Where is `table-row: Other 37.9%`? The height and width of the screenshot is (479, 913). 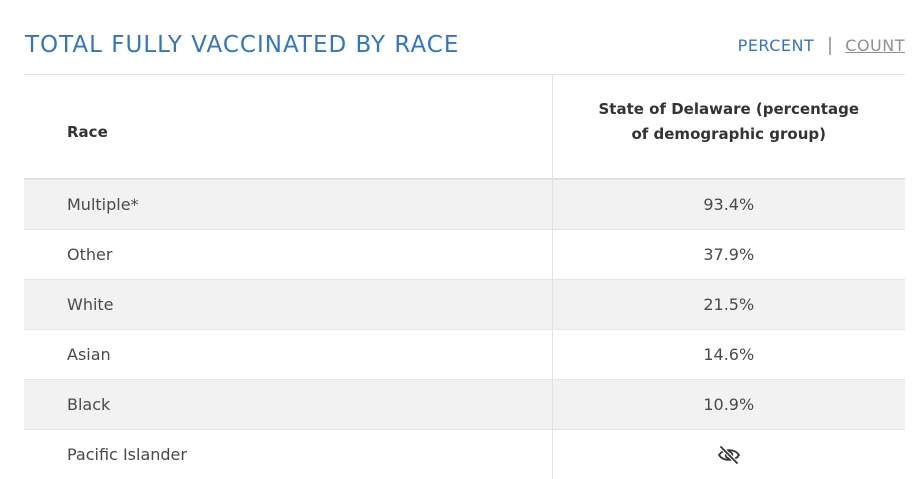
table-row: Other 37.9% is located at coordinates (464, 255).